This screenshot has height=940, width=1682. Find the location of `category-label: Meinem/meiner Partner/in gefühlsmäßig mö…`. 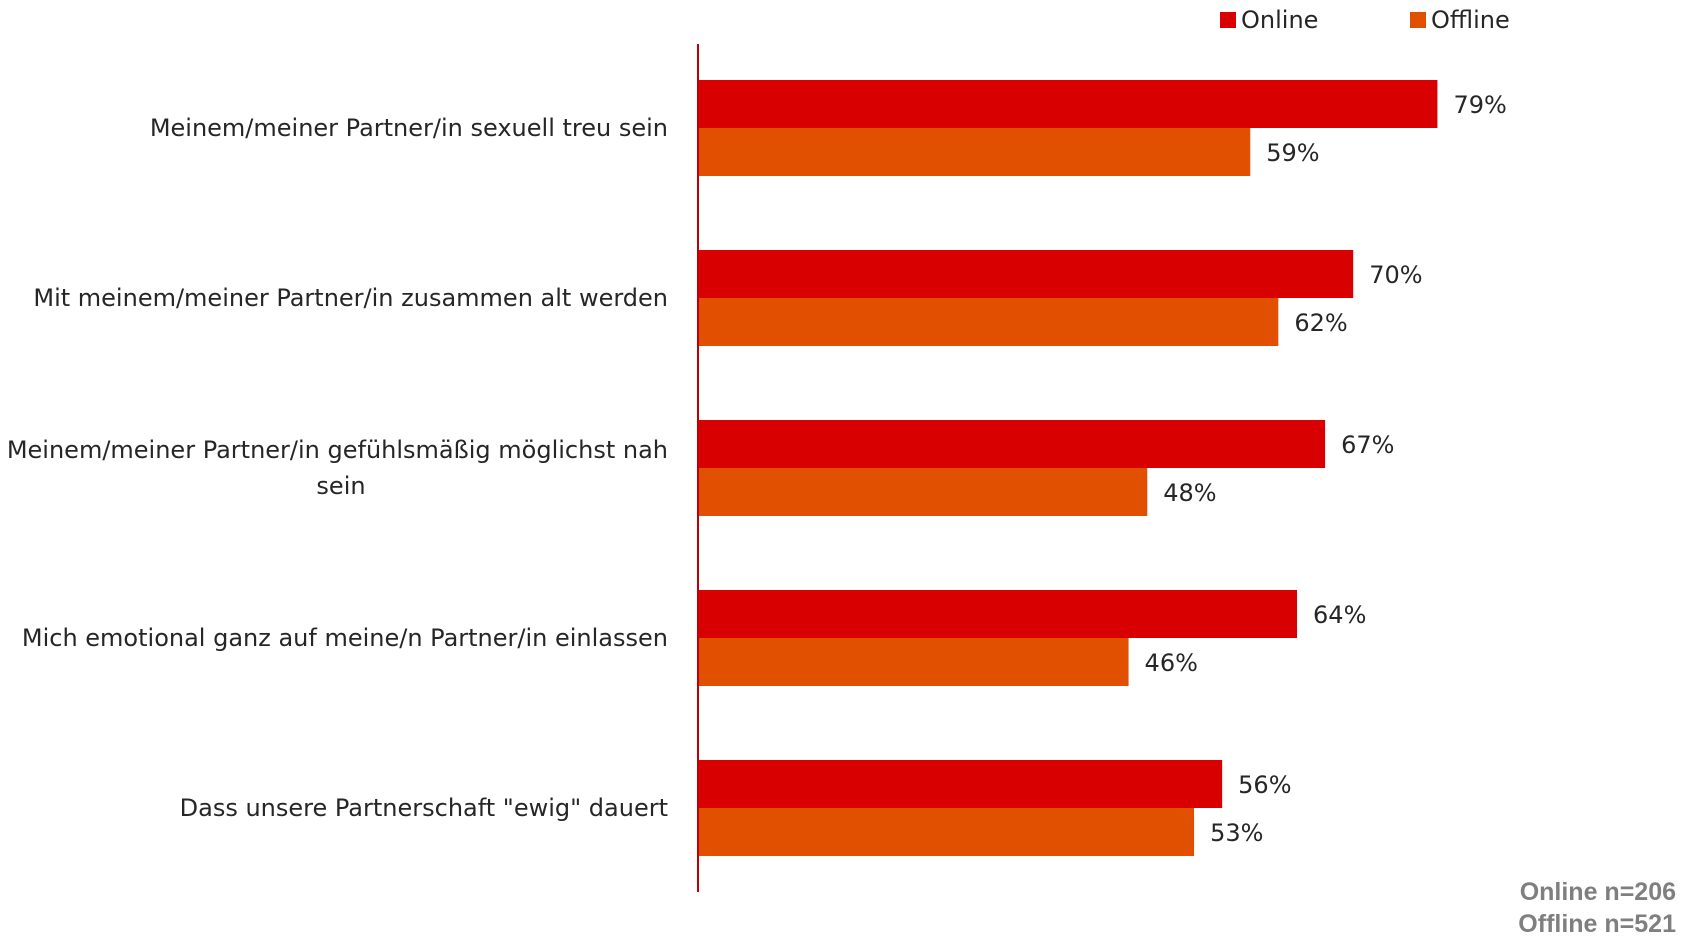

category-label: Meinem/meiner Partner/in gefühlsmäßig mö… is located at coordinates (337, 450).